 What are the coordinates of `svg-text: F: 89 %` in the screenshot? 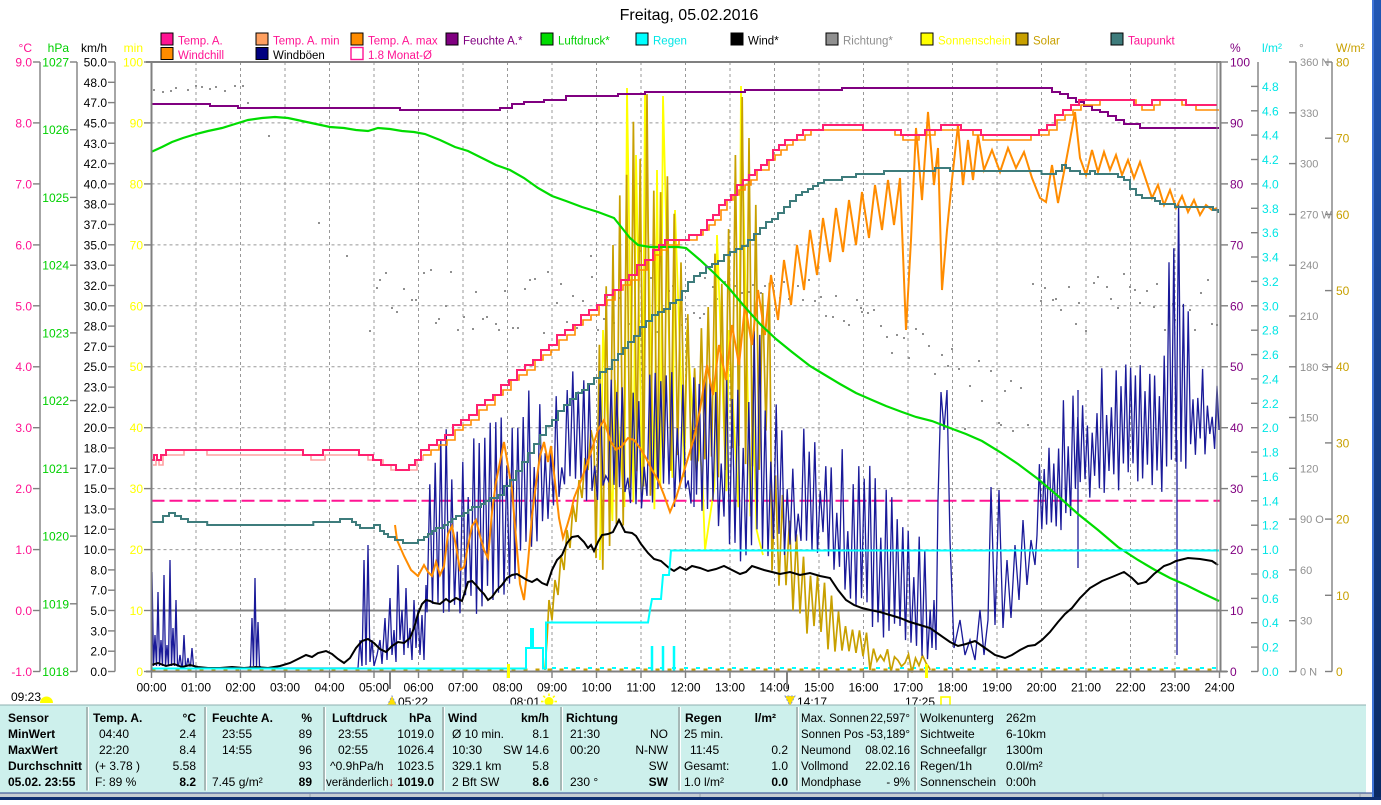 It's located at (116, 782).